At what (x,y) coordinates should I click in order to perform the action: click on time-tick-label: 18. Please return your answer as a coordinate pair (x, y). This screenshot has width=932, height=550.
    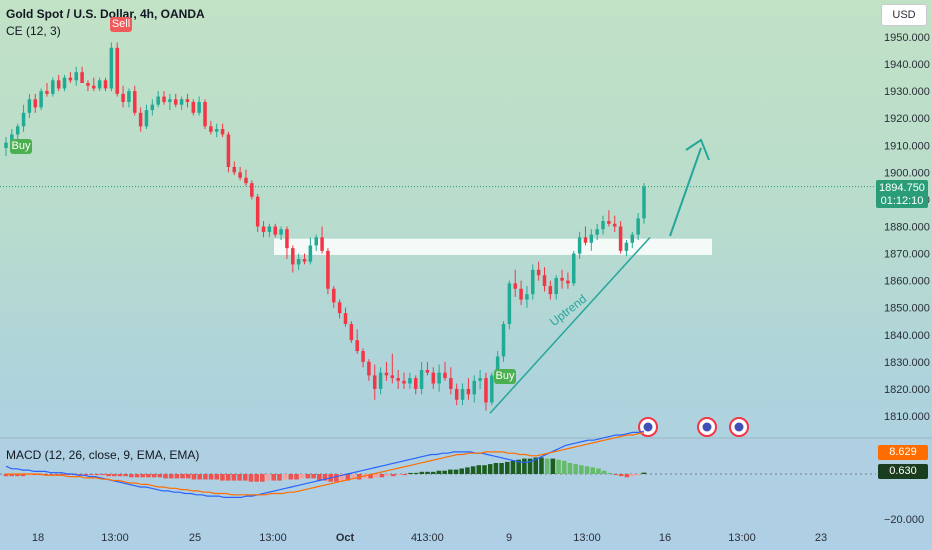
    Looking at the image, I should click on (38, 538).